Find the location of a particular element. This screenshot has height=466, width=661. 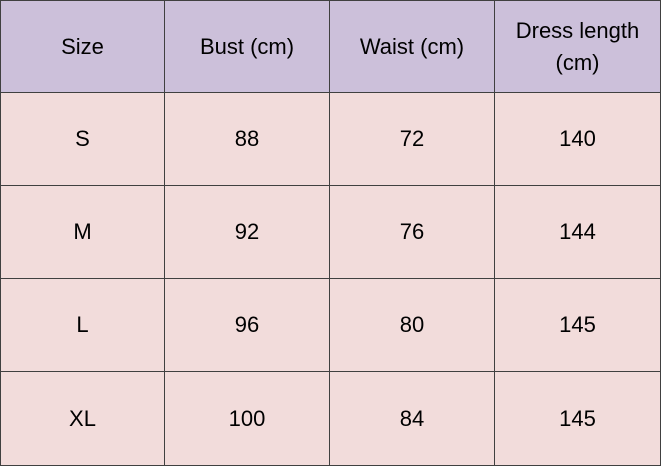

header-cell: Bust (cm) is located at coordinates (247, 46).